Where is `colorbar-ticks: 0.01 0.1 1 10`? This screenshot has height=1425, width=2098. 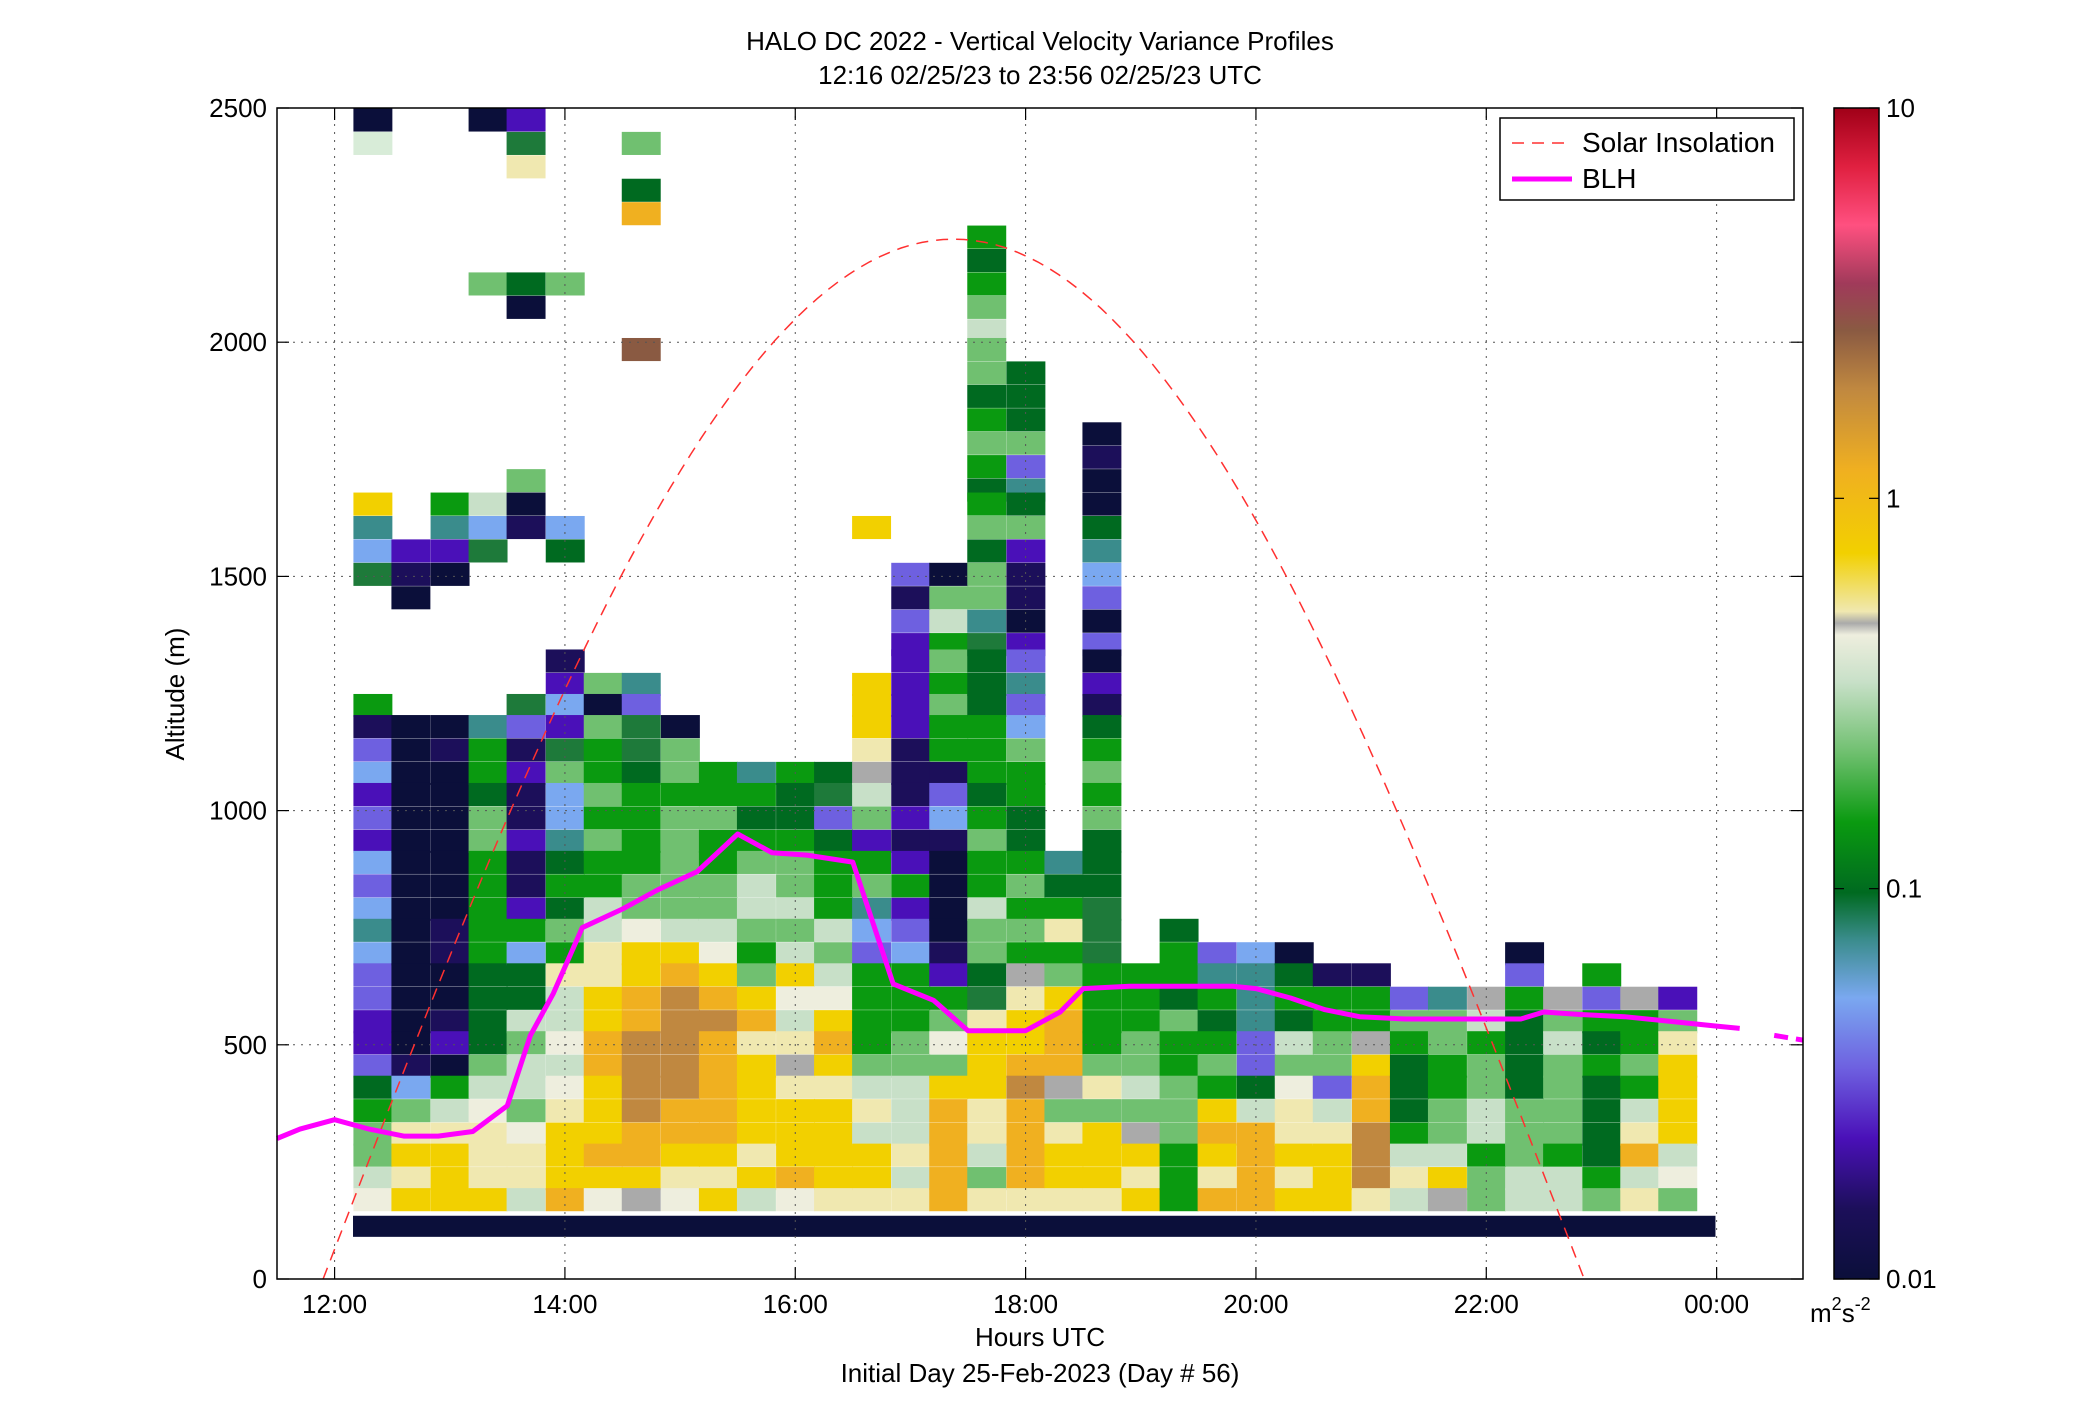 colorbar-ticks: 0.01 0.1 1 10 is located at coordinates (1885, 693).